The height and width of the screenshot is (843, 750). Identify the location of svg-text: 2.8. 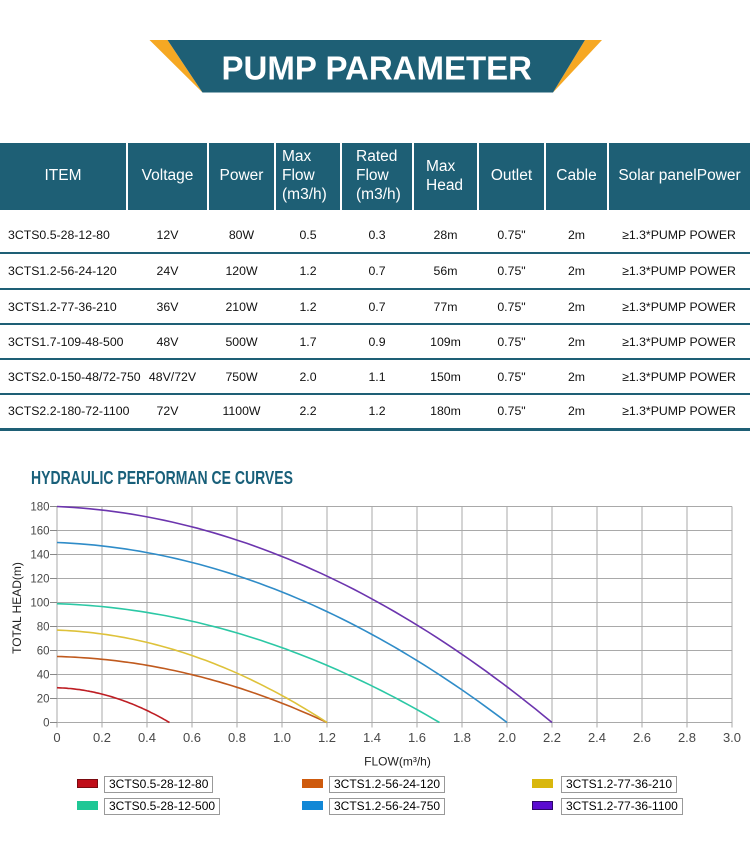
(687, 737).